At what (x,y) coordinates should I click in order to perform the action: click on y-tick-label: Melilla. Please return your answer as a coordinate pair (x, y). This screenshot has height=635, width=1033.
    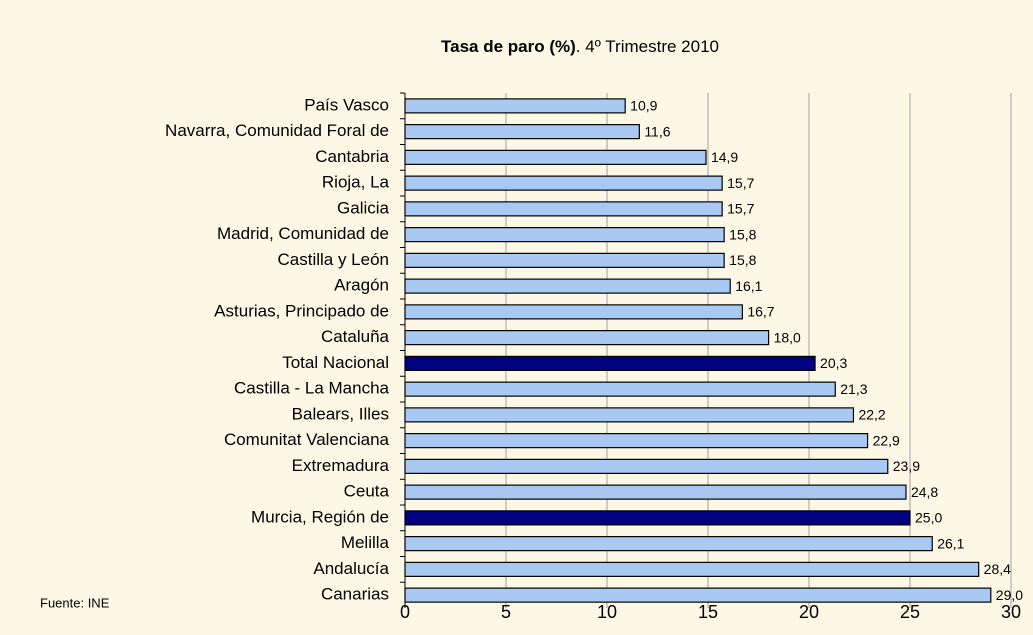
    Looking at the image, I should click on (365, 542).